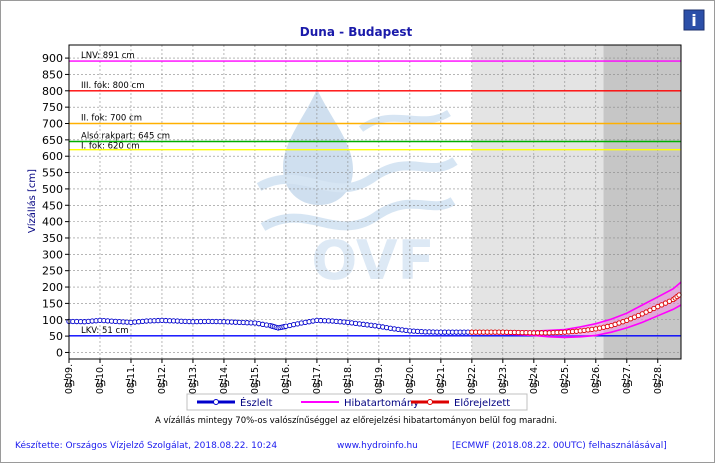 The image size is (715, 466). I want to click on x-tick-label-date: 08.09., so click(69, 379).